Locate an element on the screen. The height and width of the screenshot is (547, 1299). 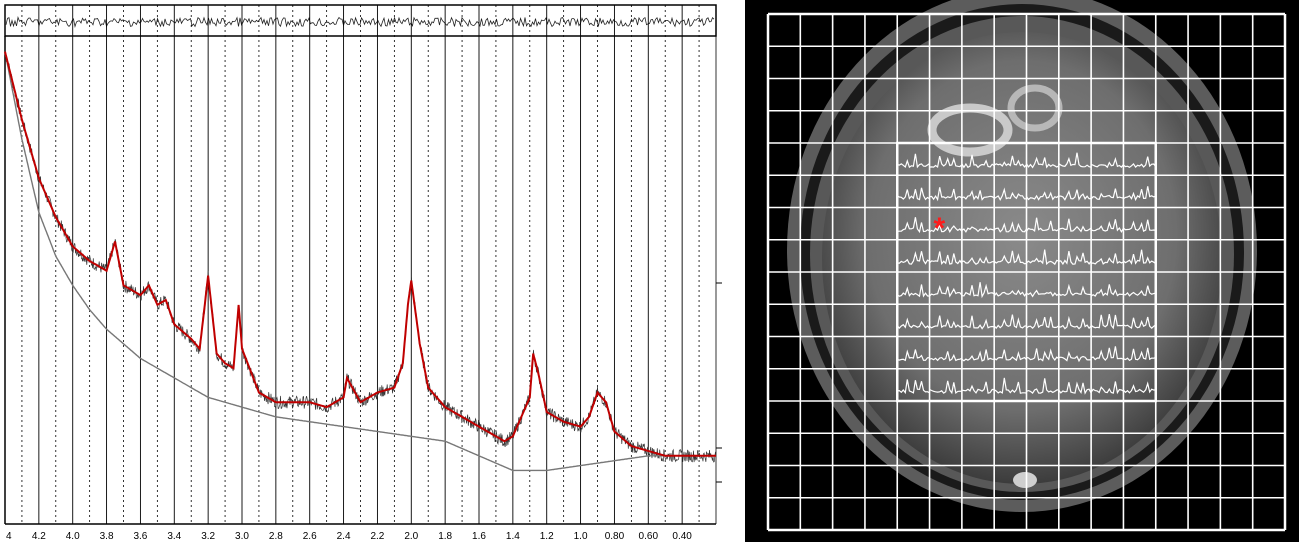
x-tick-label: 3.4 is located at coordinates (174, 536).